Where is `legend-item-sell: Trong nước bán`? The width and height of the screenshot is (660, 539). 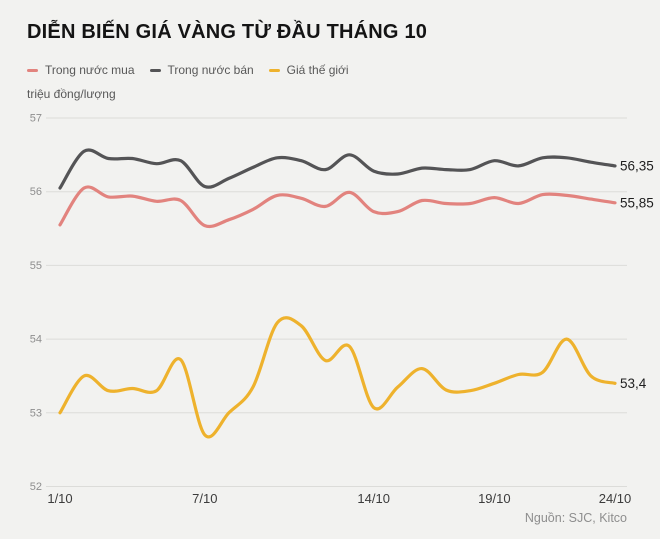
legend-item-sell: Trong nước bán is located at coordinates (201, 70).